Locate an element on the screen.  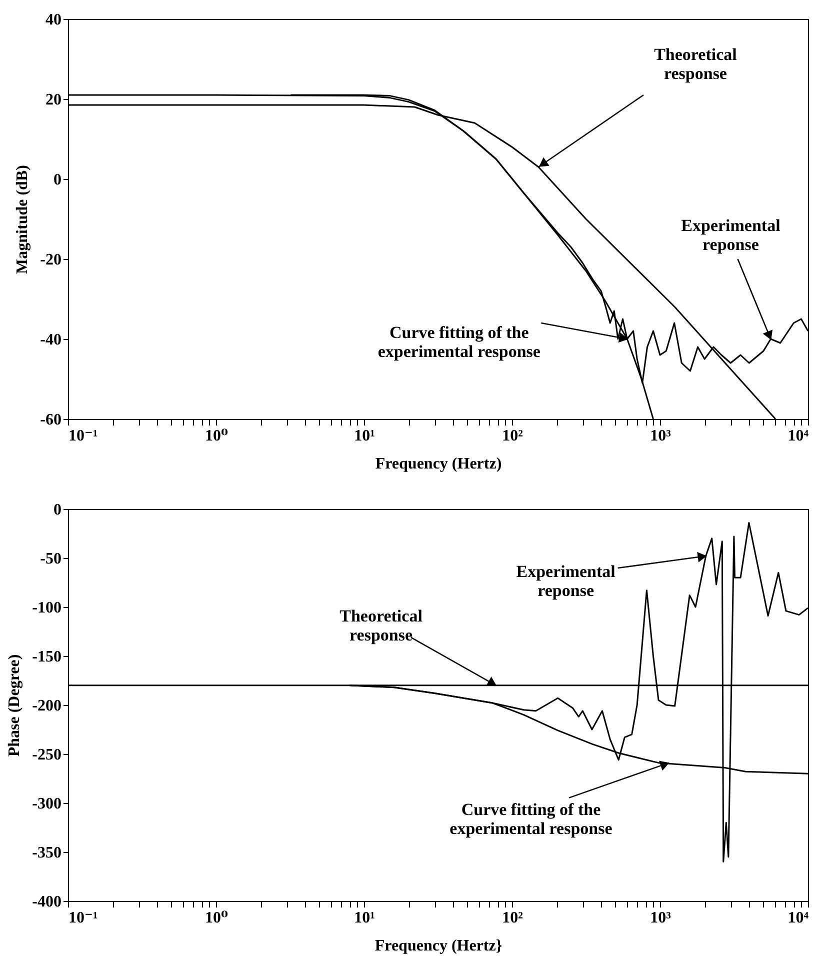
y-tick-label: -400 is located at coordinates (47, 902).